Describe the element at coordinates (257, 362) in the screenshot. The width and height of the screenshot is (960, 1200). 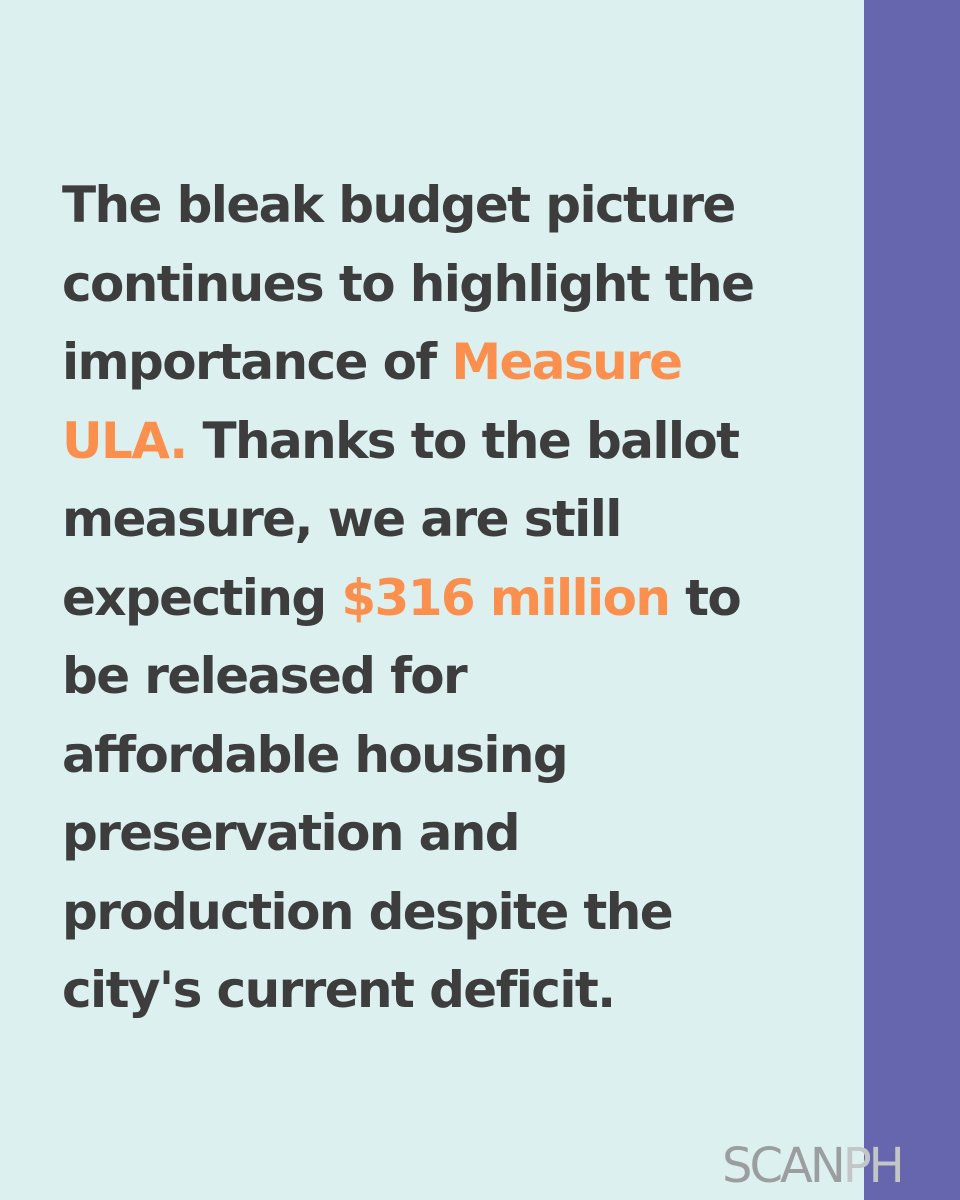
I see `quote-line-text: importance of` at that location.